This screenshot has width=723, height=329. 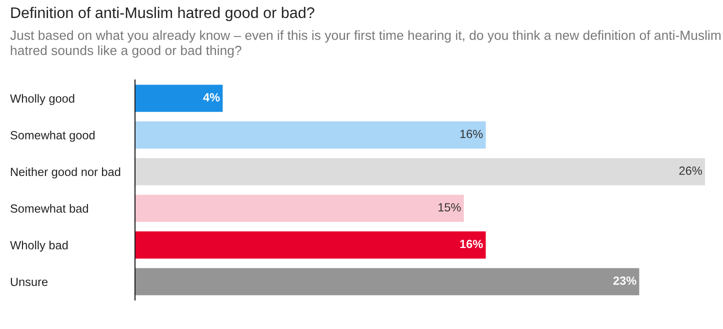 What do you see at coordinates (449, 207) in the screenshot?
I see `data-label: 15%` at bounding box center [449, 207].